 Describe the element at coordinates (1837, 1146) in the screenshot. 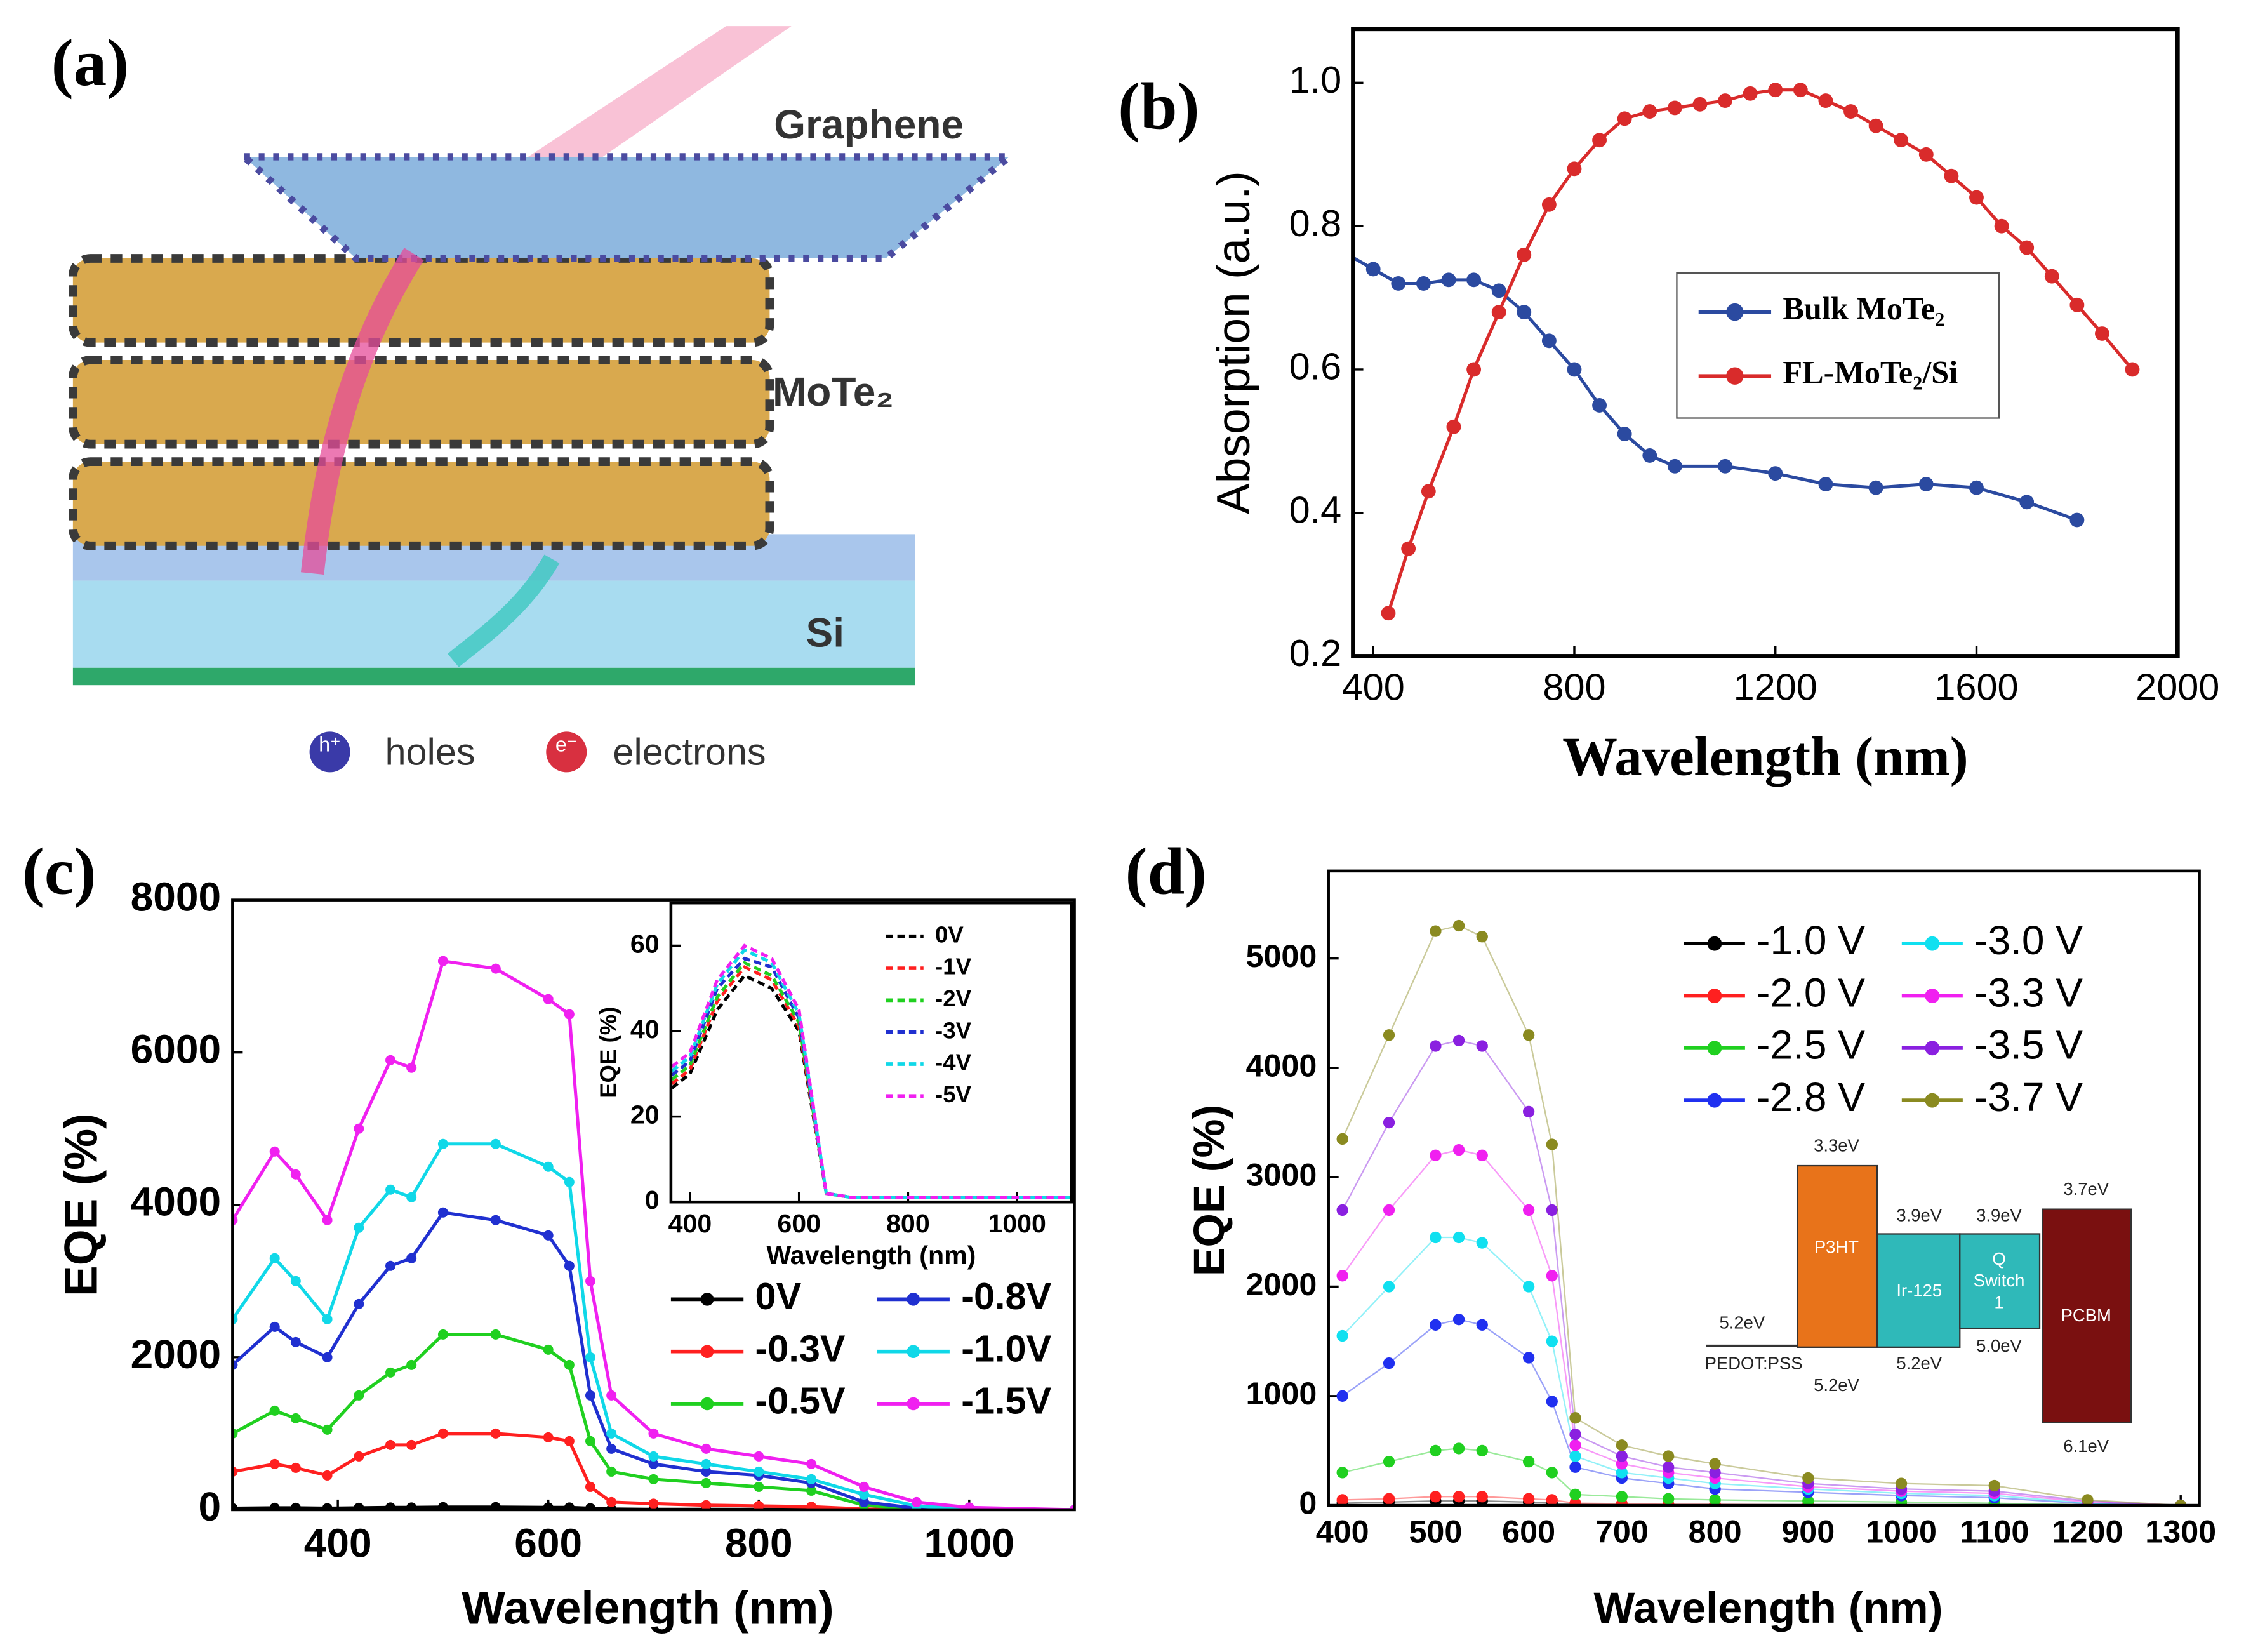

I see `level-label: 3.3eV` at that location.